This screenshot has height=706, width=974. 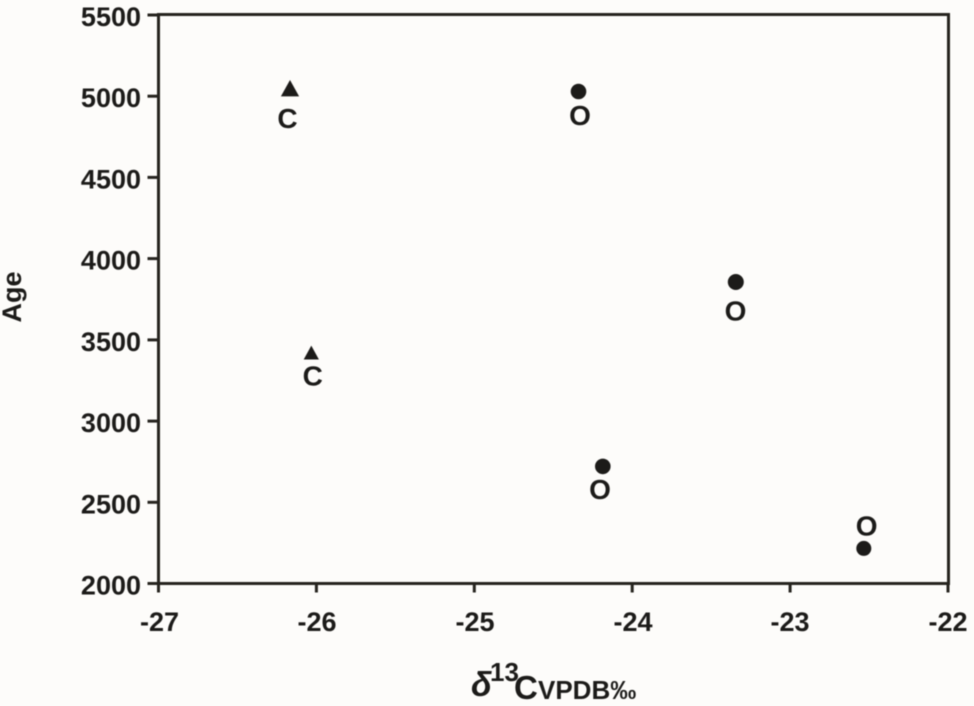 What do you see at coordinates (474, 622) in the screenshot?
I see `svg-text: -25` at bounding box center [474, 622].